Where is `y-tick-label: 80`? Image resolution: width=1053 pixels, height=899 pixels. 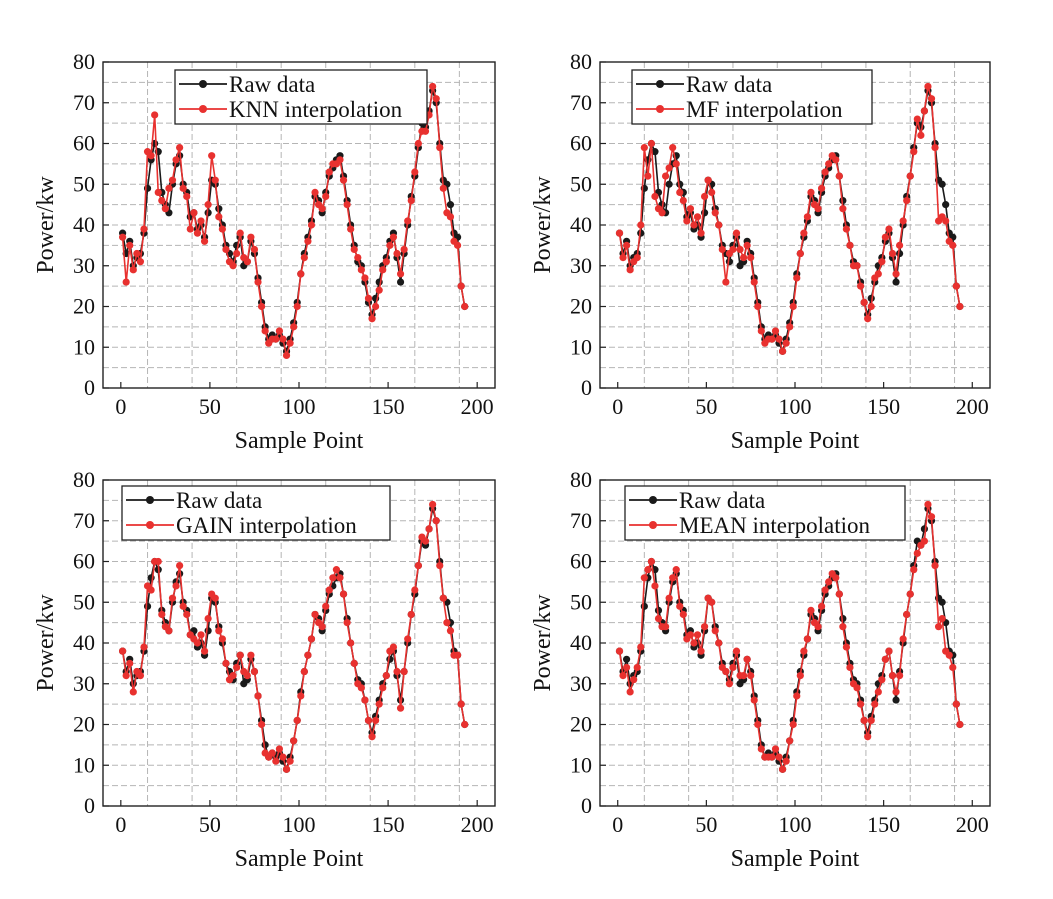 y-tick-label: 80 is located at coordinates (84, 61).